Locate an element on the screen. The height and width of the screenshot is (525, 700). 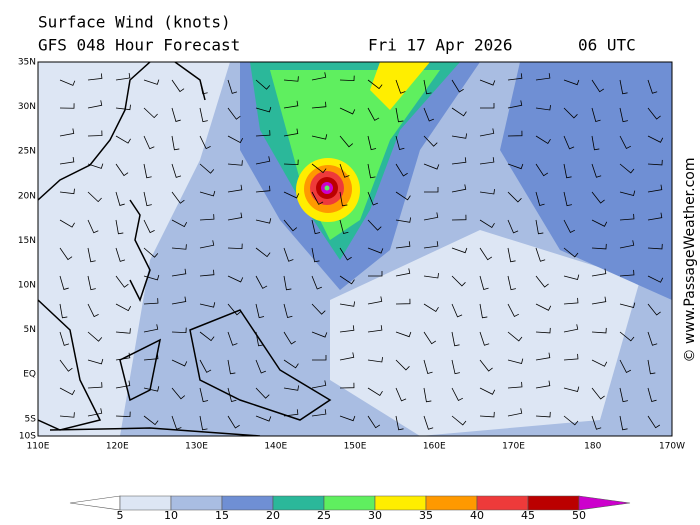
lat-label: 10N is located at coordinates (27, 286).